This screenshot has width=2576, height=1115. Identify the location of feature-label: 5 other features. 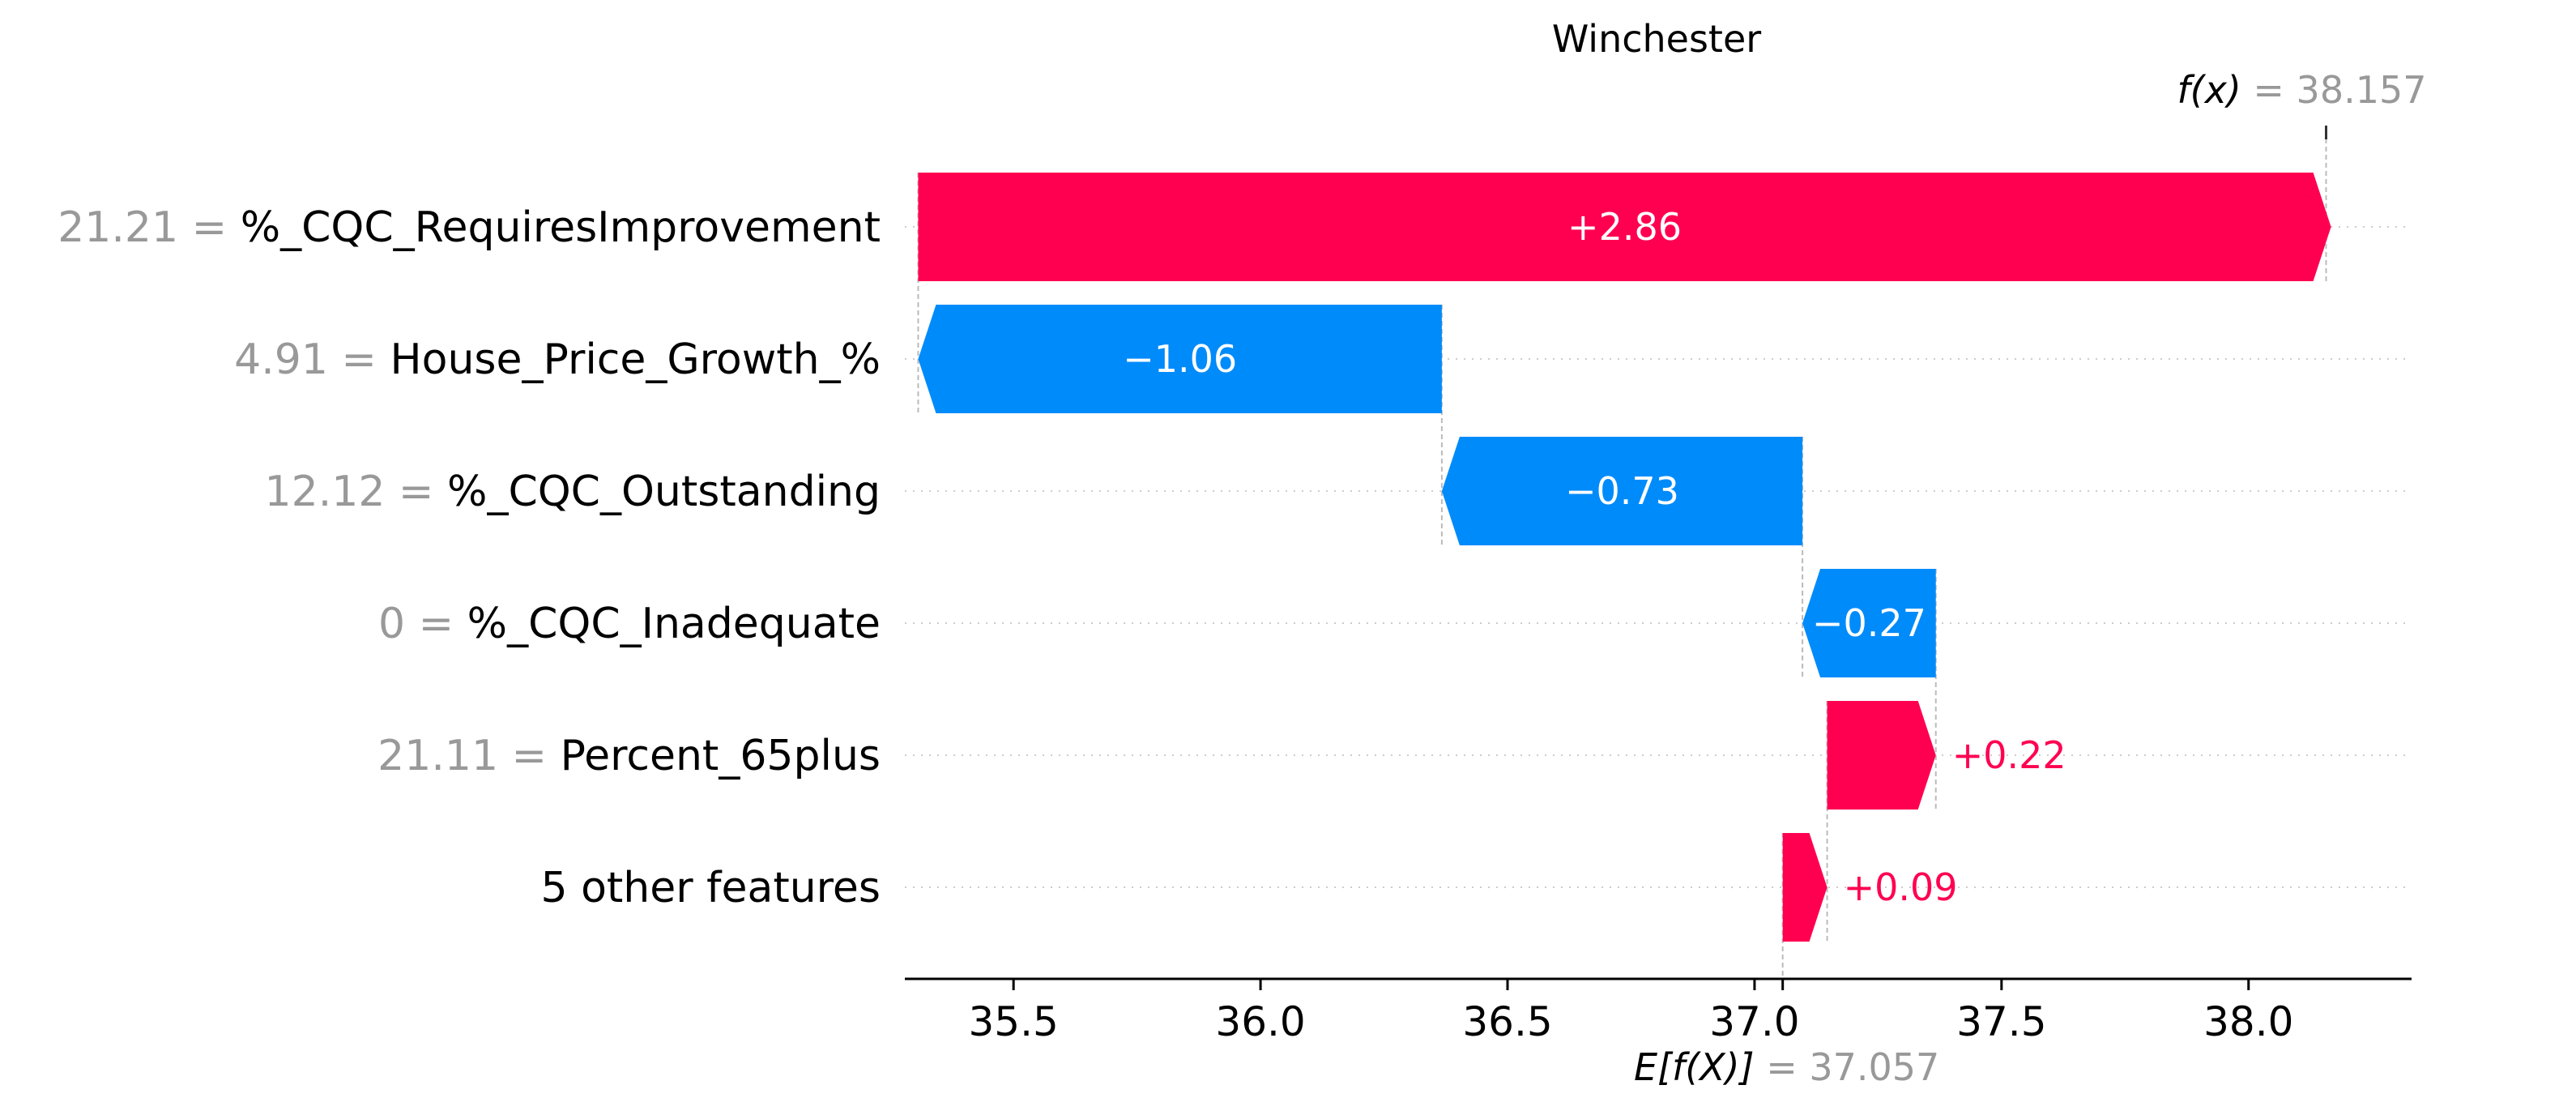
(711, 888).